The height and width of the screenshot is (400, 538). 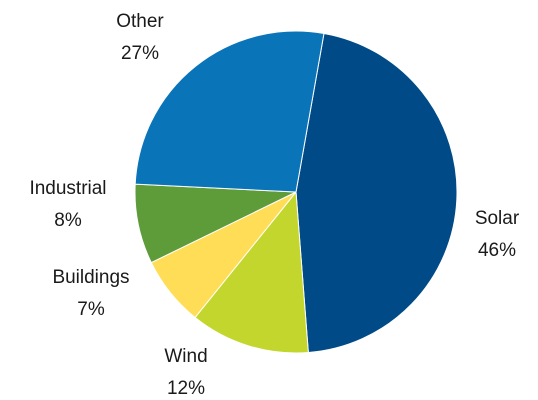 I want to click on slice-label-value: 46%, so click(x=497, y=250).